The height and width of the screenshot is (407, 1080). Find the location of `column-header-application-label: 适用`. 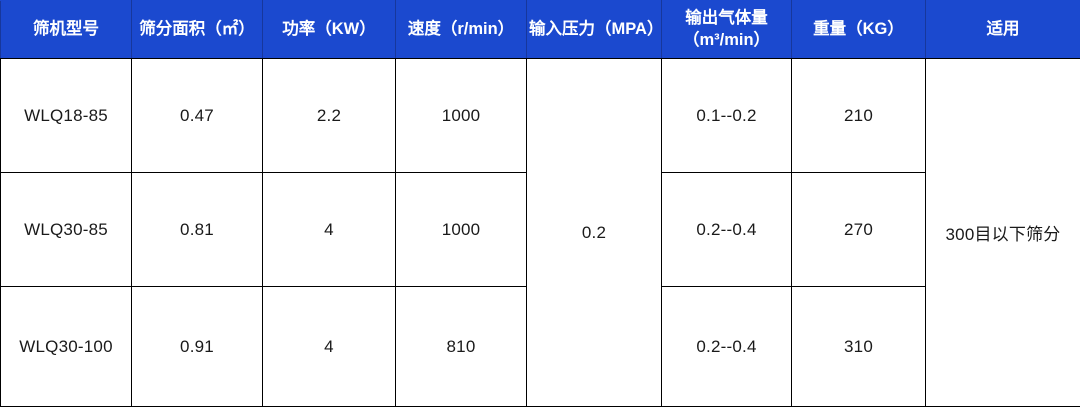

column-header-application-label: 适用 is located at coordinates (1003, 28).